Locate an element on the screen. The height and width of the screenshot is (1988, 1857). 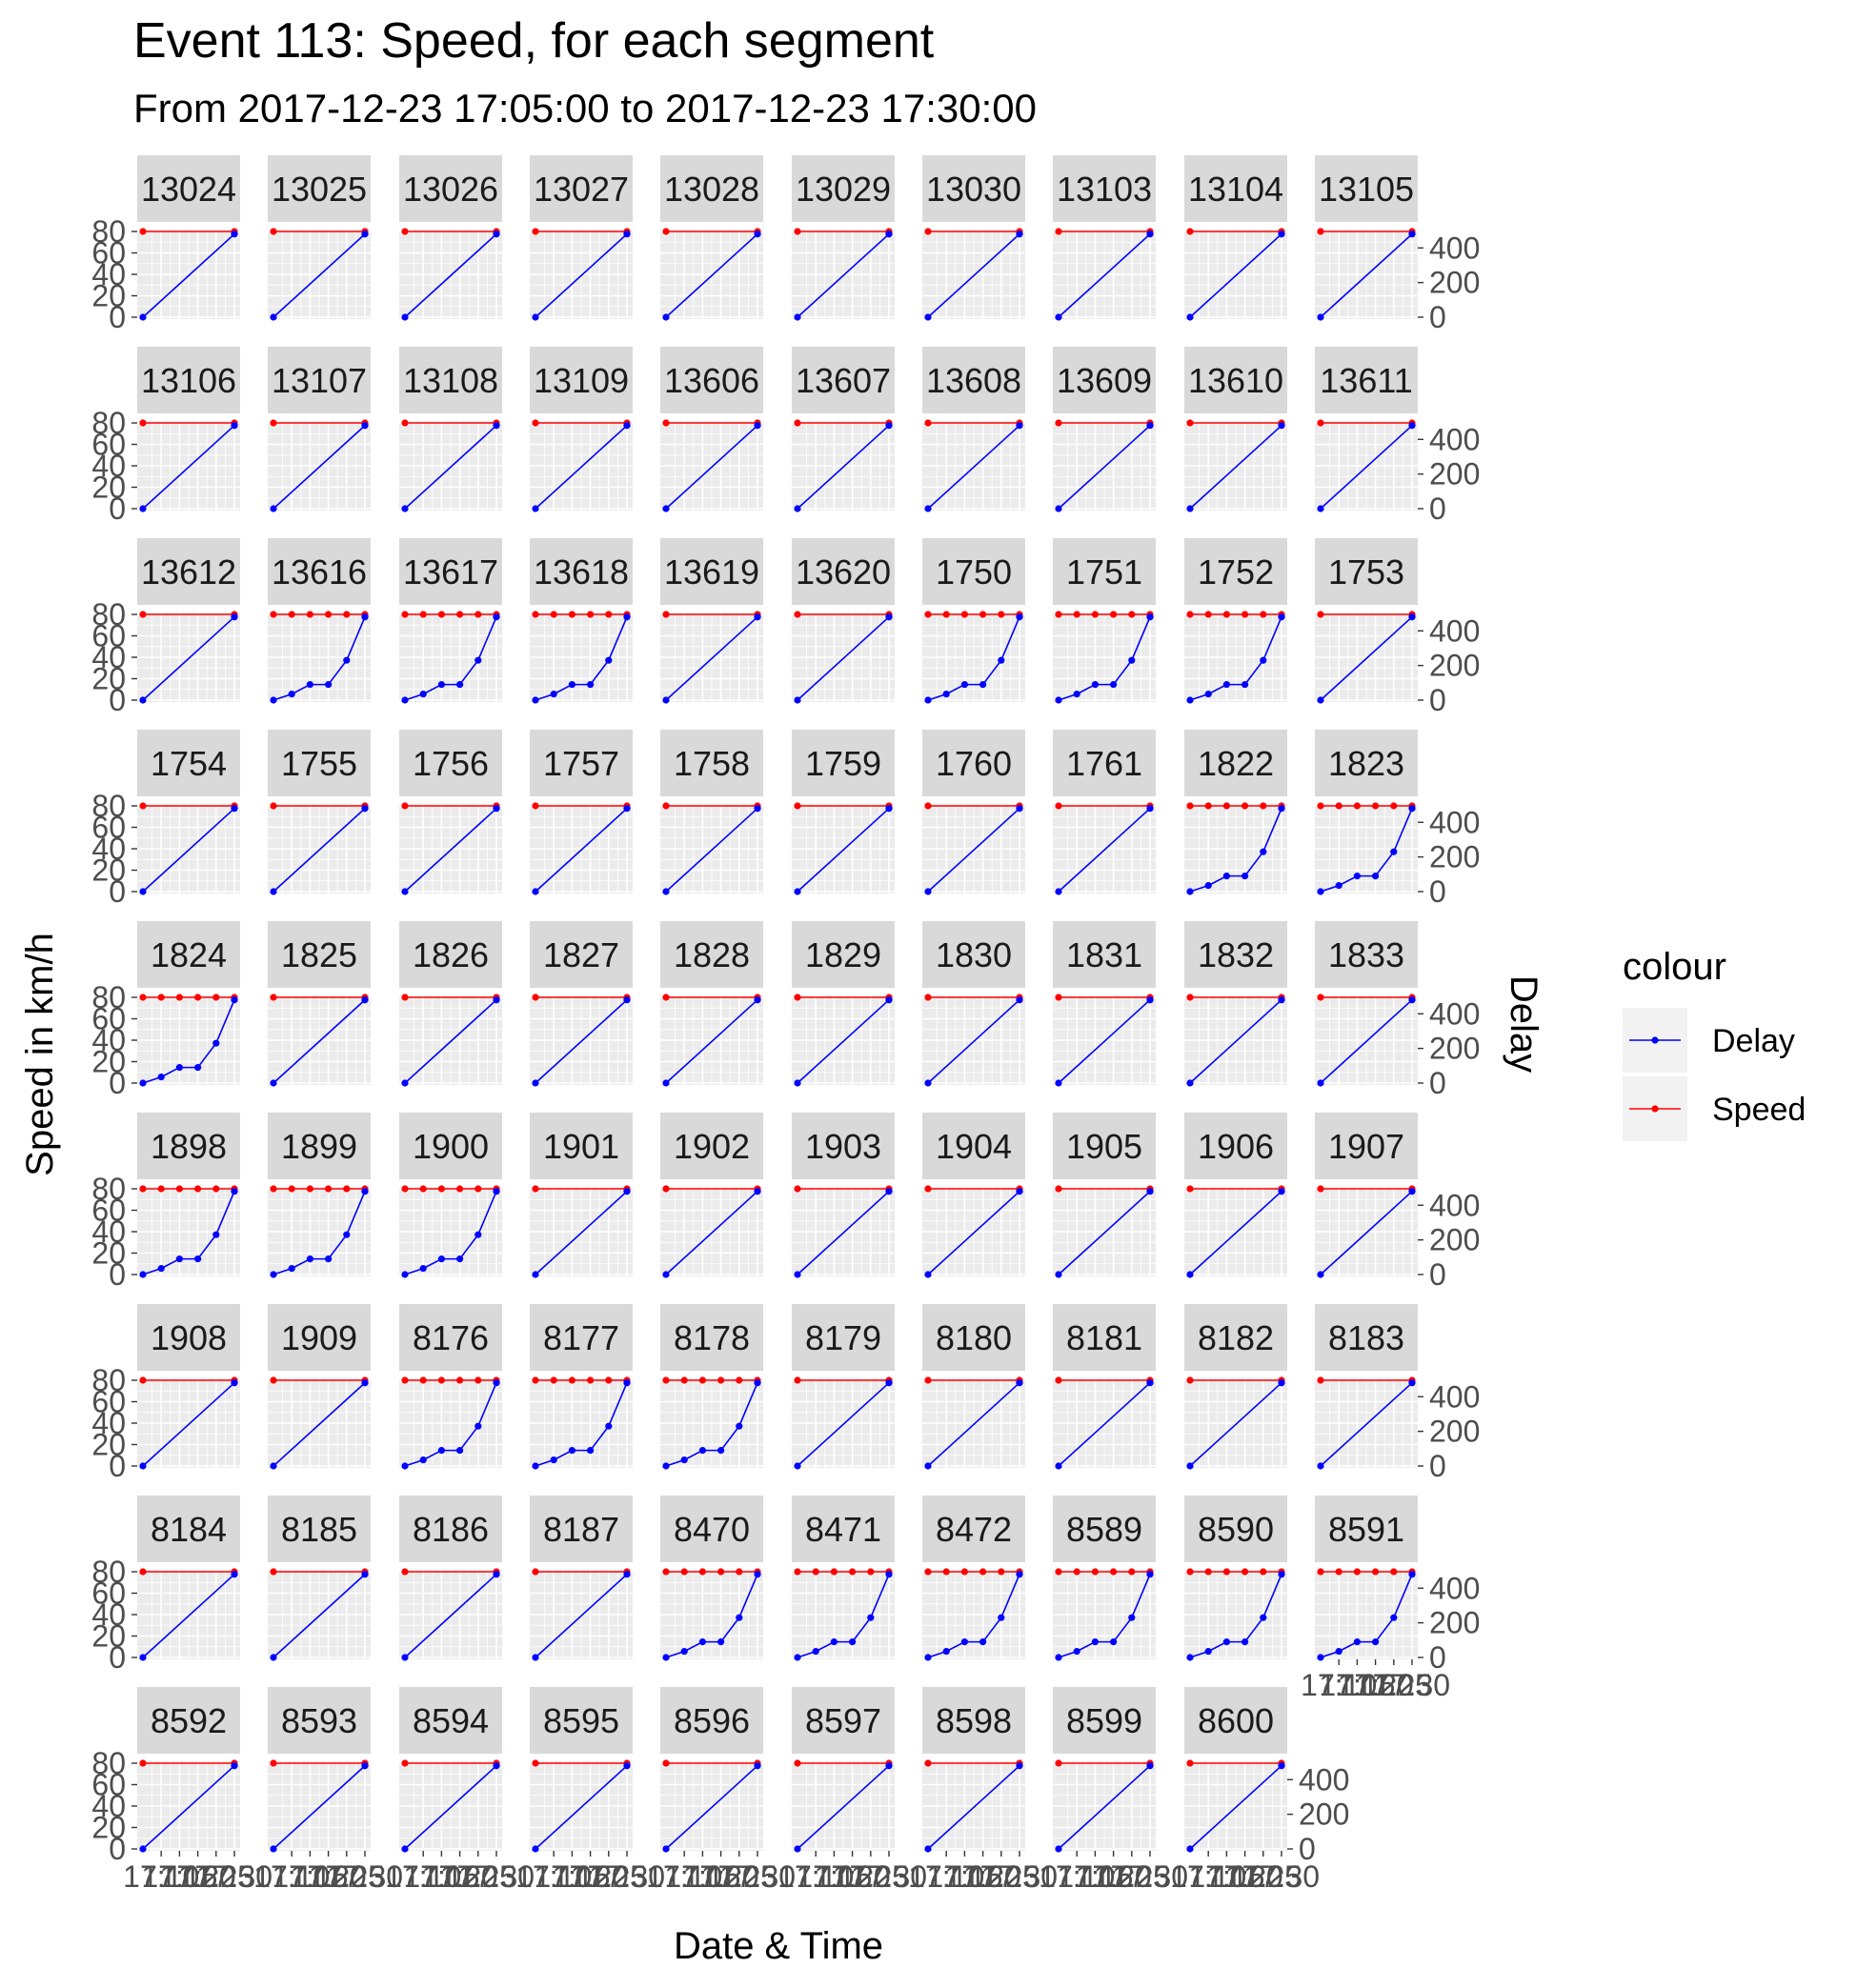
strip-label: 1832 is located at coordinates (1236, 955).